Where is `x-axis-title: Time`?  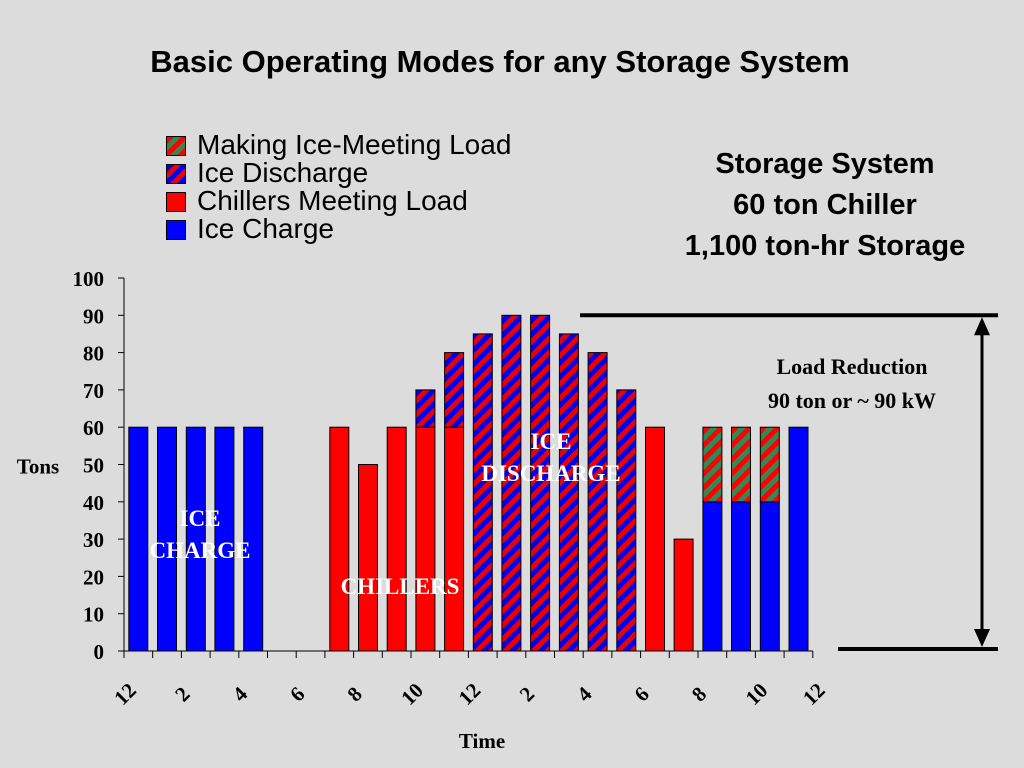 x-axis-title: Time is located at coordinates (482, 741).